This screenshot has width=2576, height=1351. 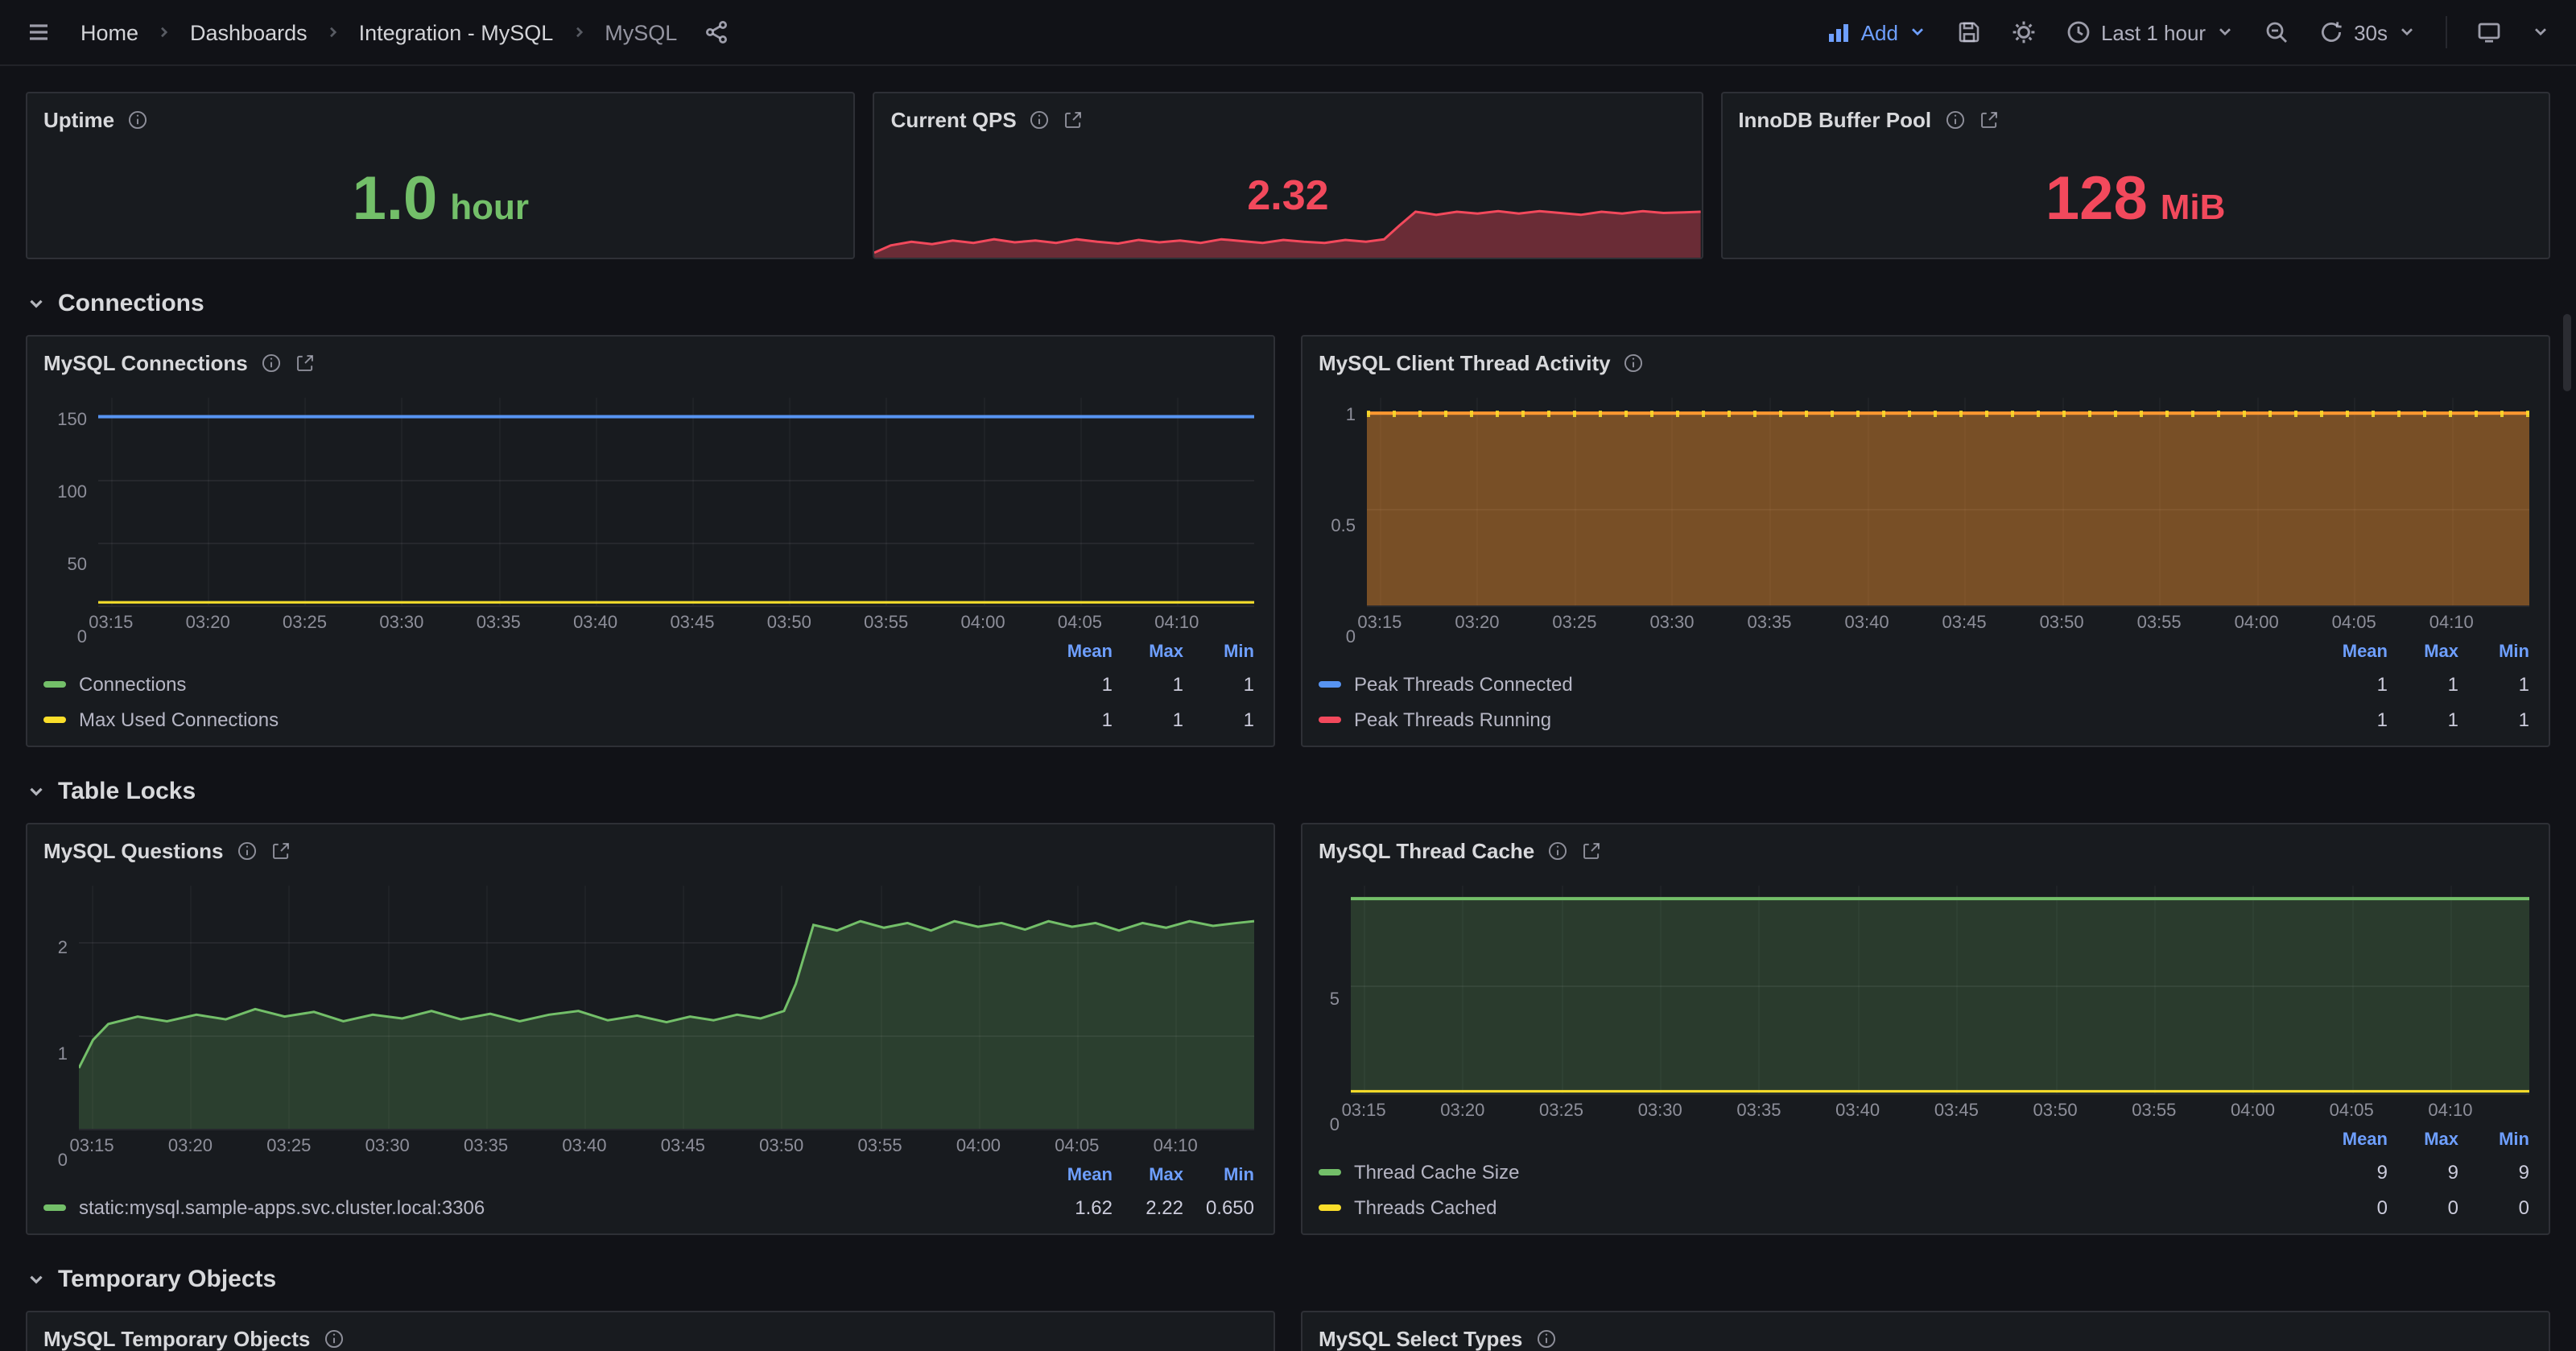 I want to click on panel-header: MySQL Temporary Objects, so click(x=650, y=1331).